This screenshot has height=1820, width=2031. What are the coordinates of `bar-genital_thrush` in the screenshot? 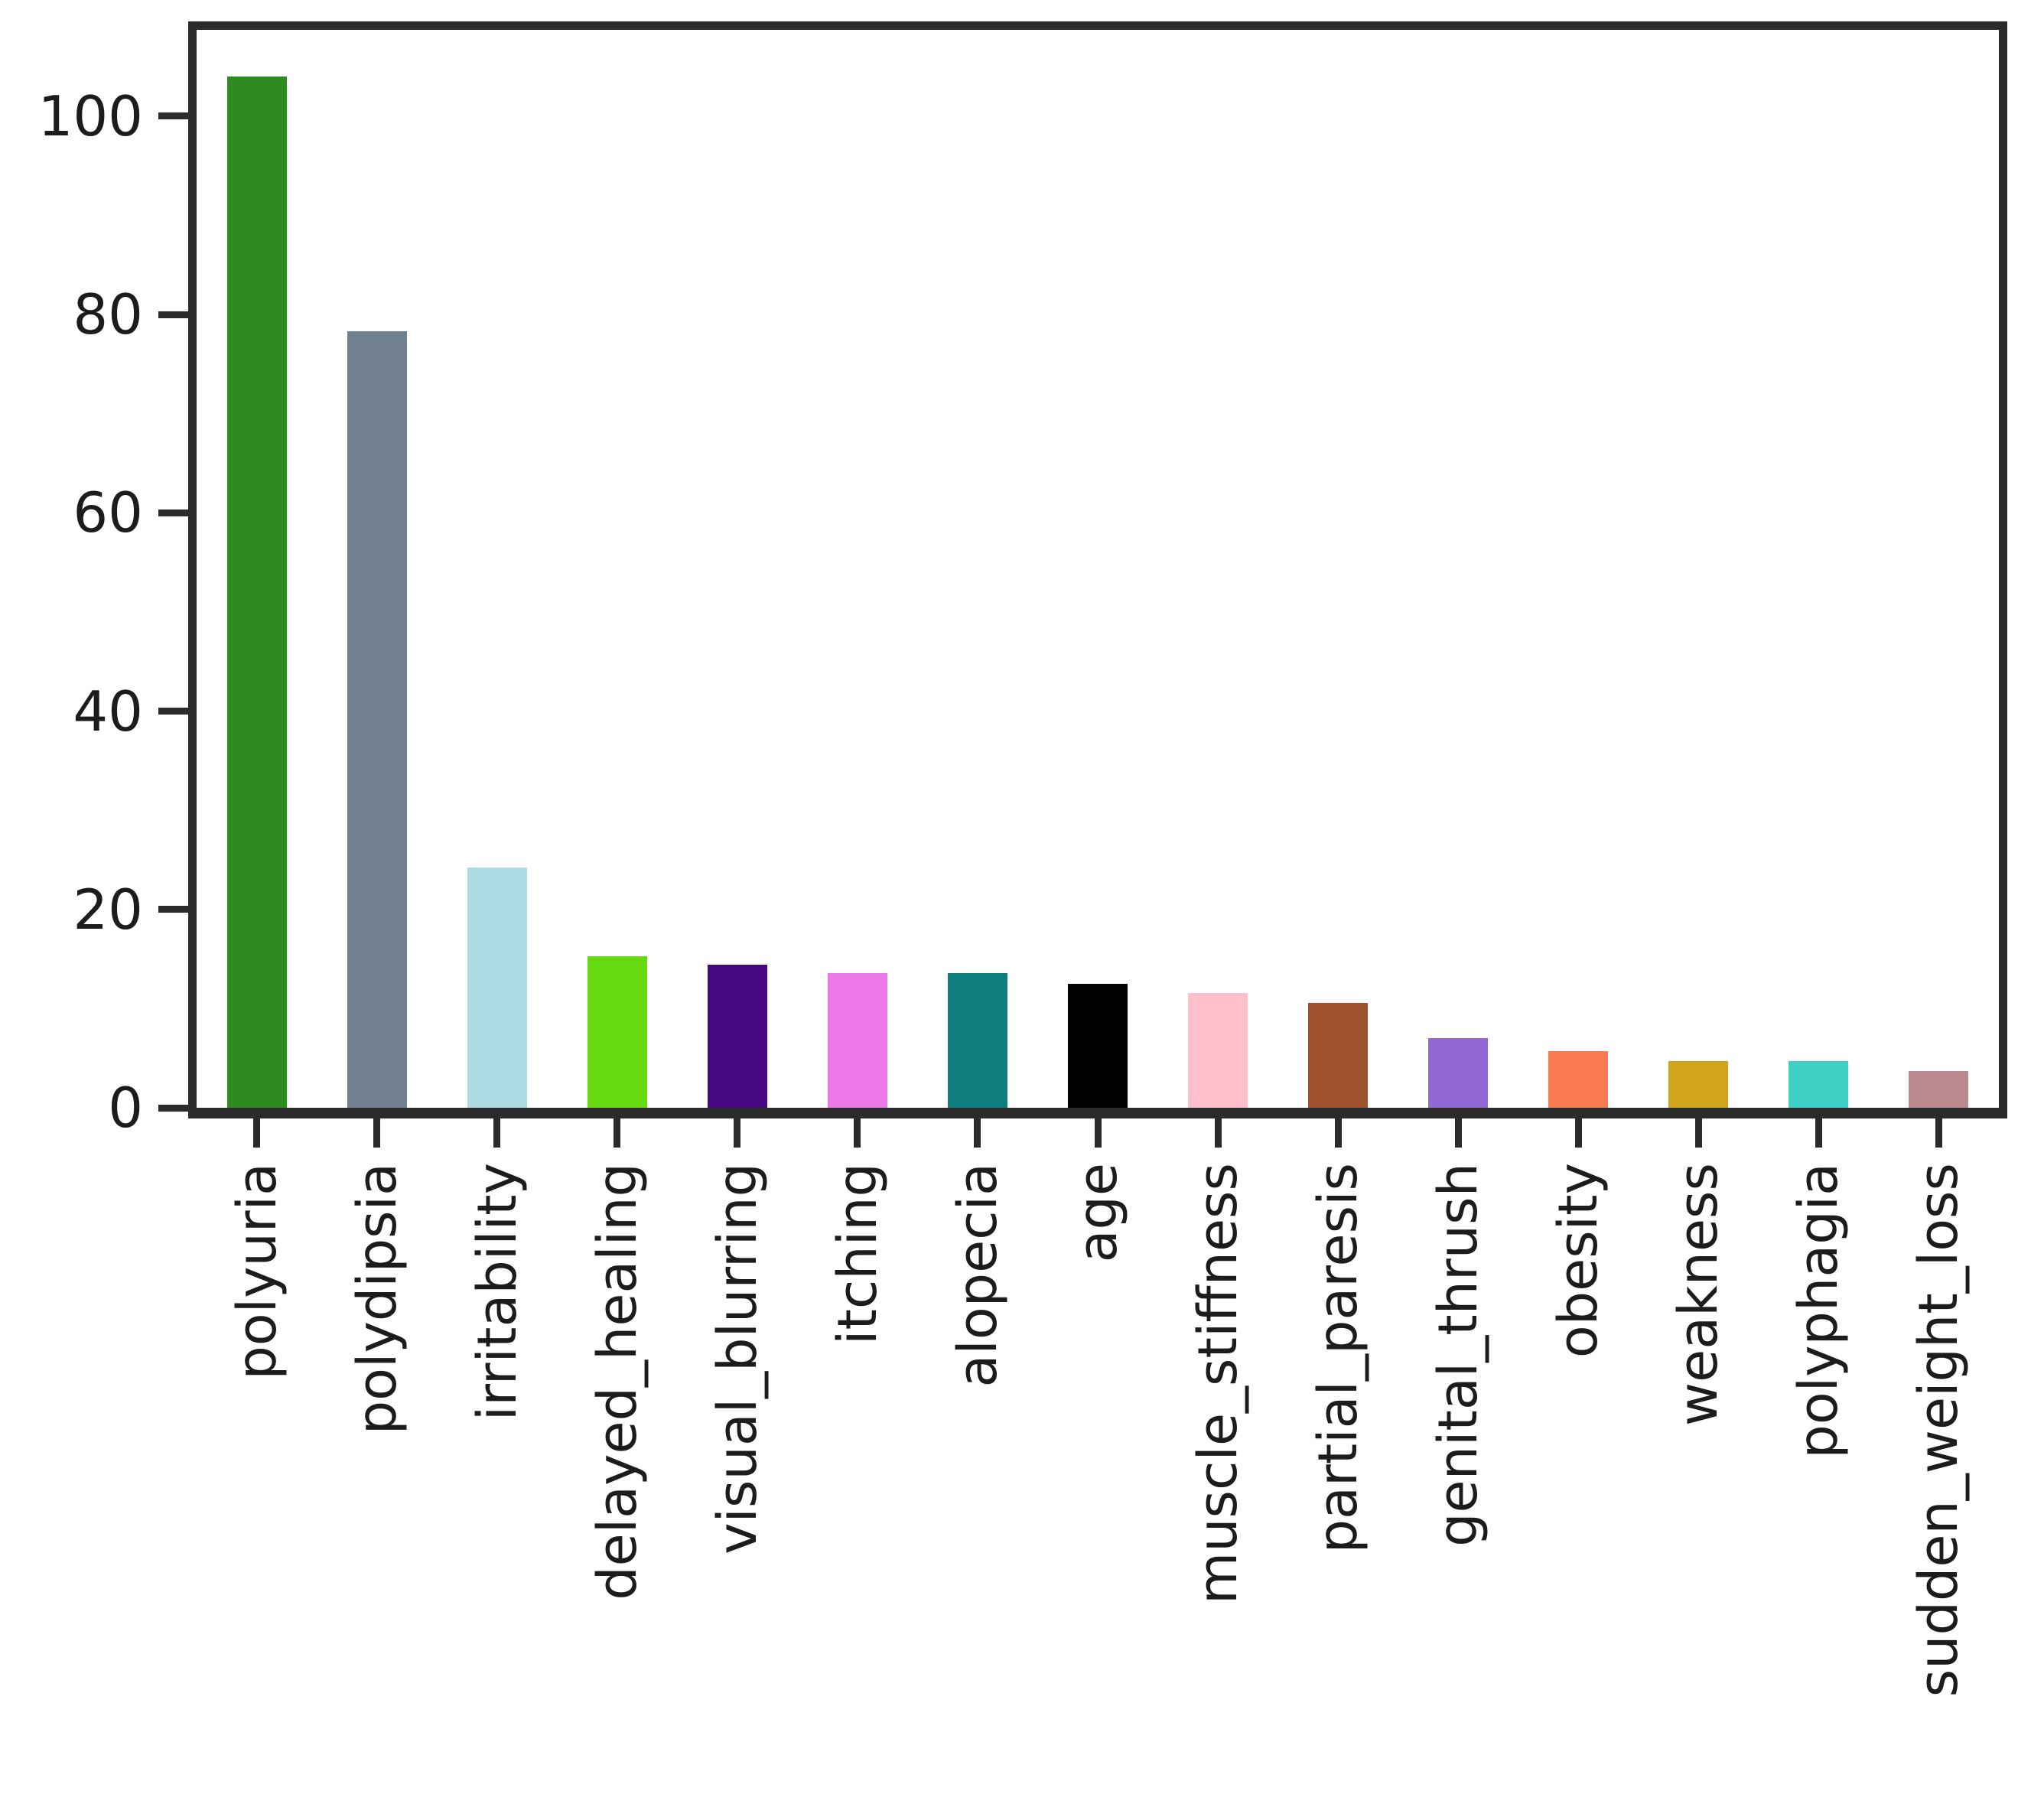 It's located at (1458, 1073).